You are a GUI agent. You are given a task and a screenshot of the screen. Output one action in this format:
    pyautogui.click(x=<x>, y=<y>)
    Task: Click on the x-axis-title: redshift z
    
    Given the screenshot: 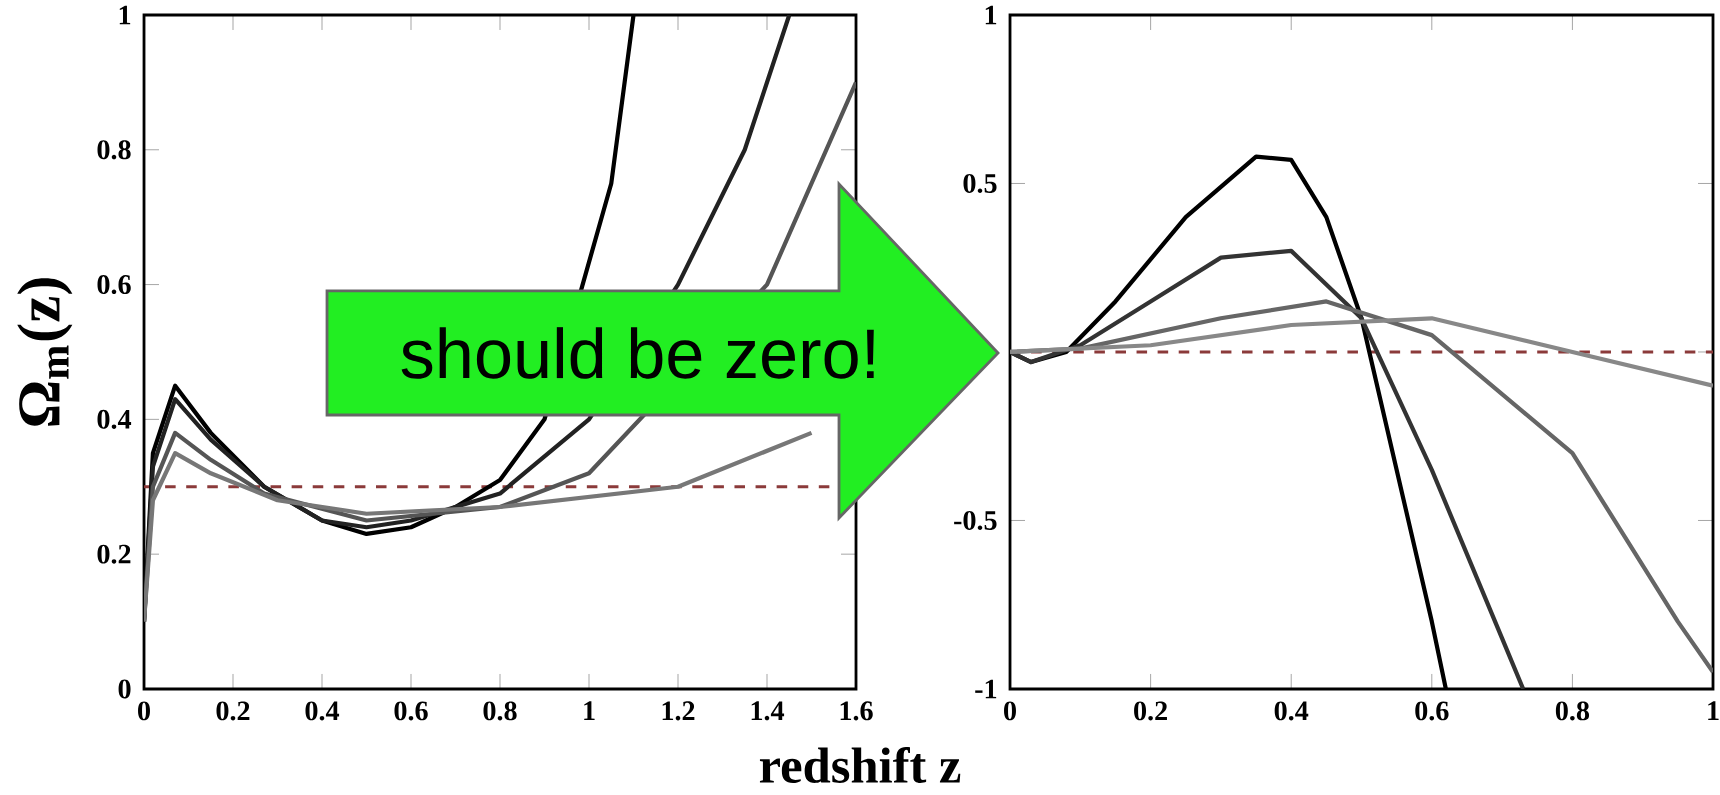 What is the action you would take?
    pyautogui.click(x=860, y=765)
    